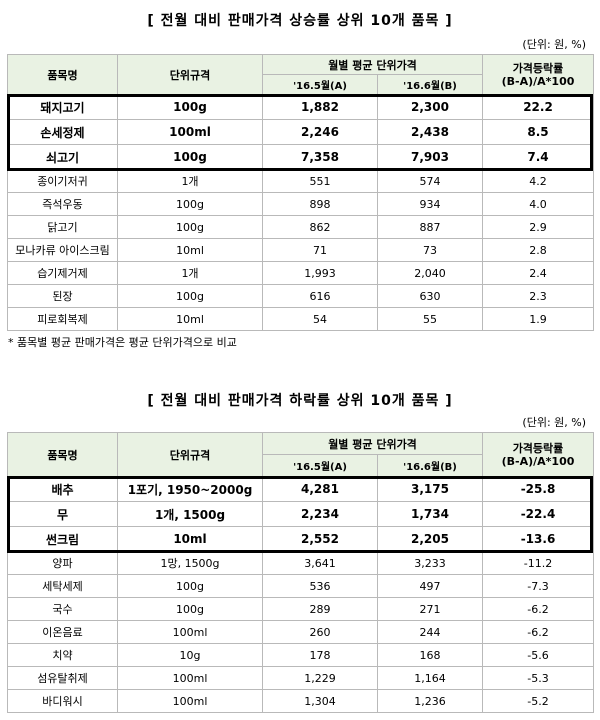 The height and width of the screenshot is (720, 600). Describe the element at coordinates (320, 563) in the screenshot. I see `cell-may-price: 3,641` at that location.